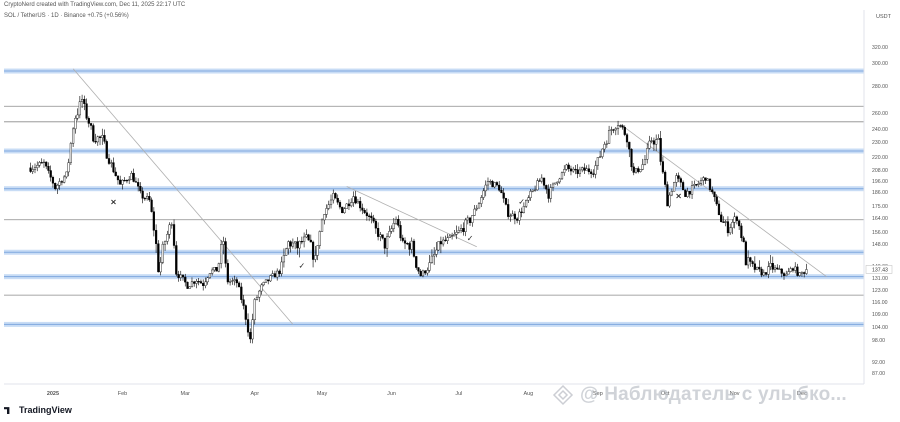 This screenshot has width=900, height=422. I want to click on last-price-label: 137.43, so click(879, 269).